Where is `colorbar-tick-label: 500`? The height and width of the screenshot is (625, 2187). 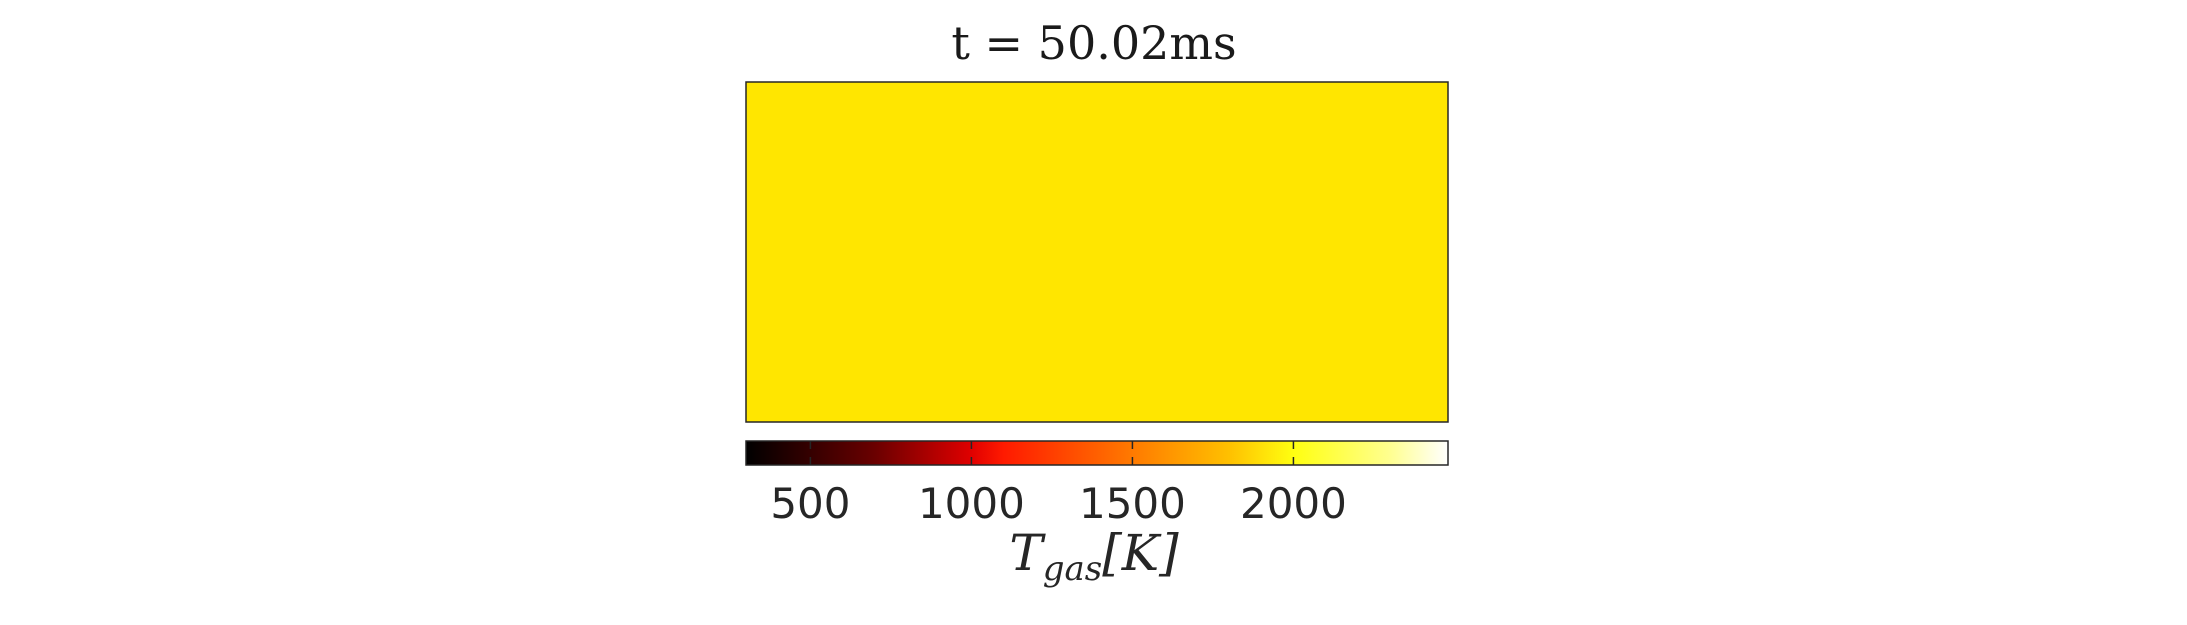
colorbar-tick-label: 500 is located at coordinates (810, 503).